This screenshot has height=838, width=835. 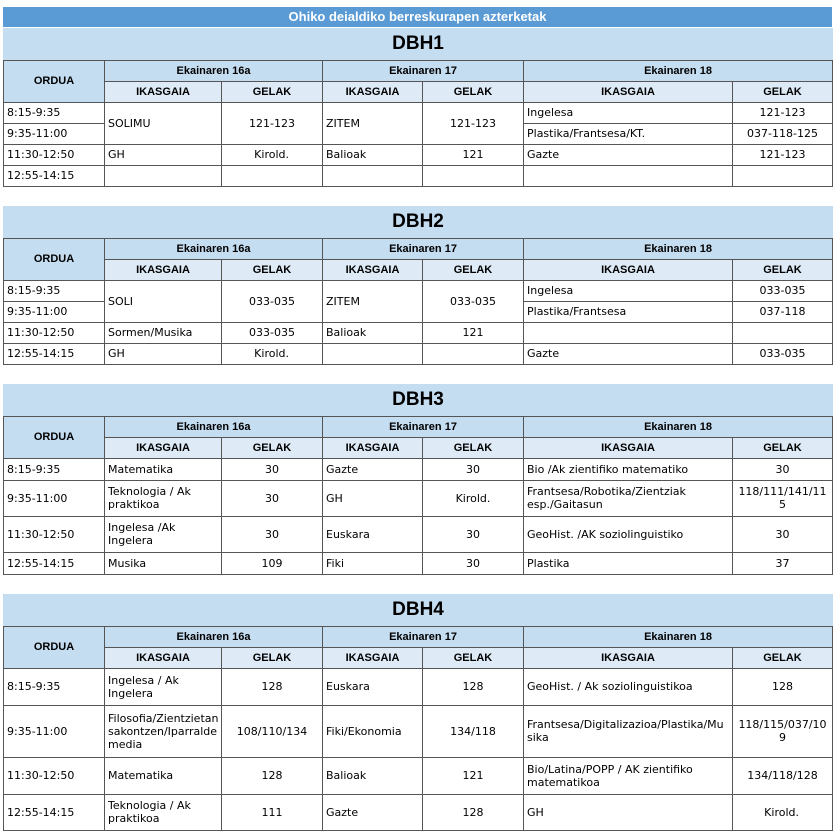 What do you see at coordinates (628, 353) in the screenshot?
I see `subject-cell: Gazte` at bounding box center [628, 353].